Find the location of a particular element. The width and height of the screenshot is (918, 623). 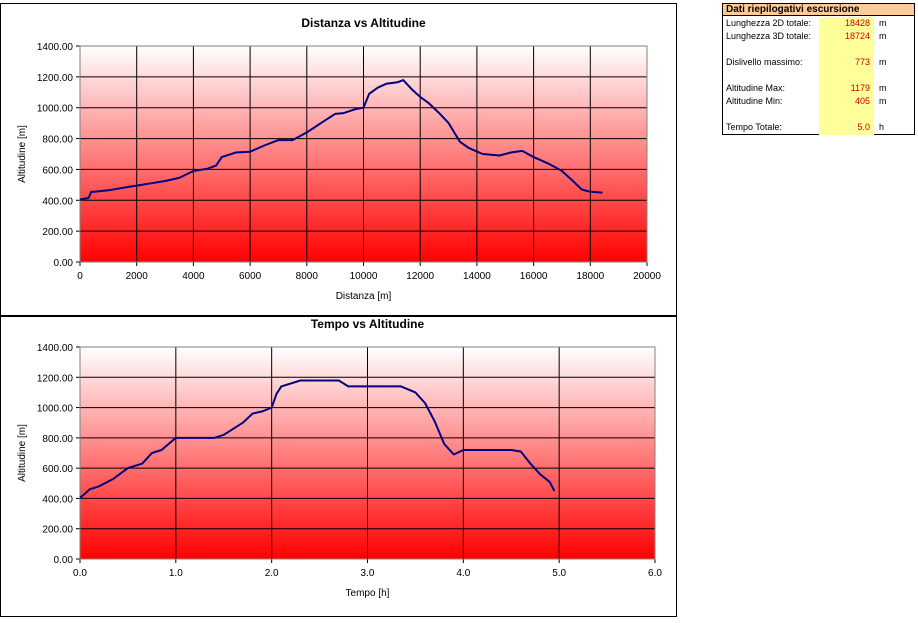

x-tick-label: 16000 is located at coordinates (534, 276).